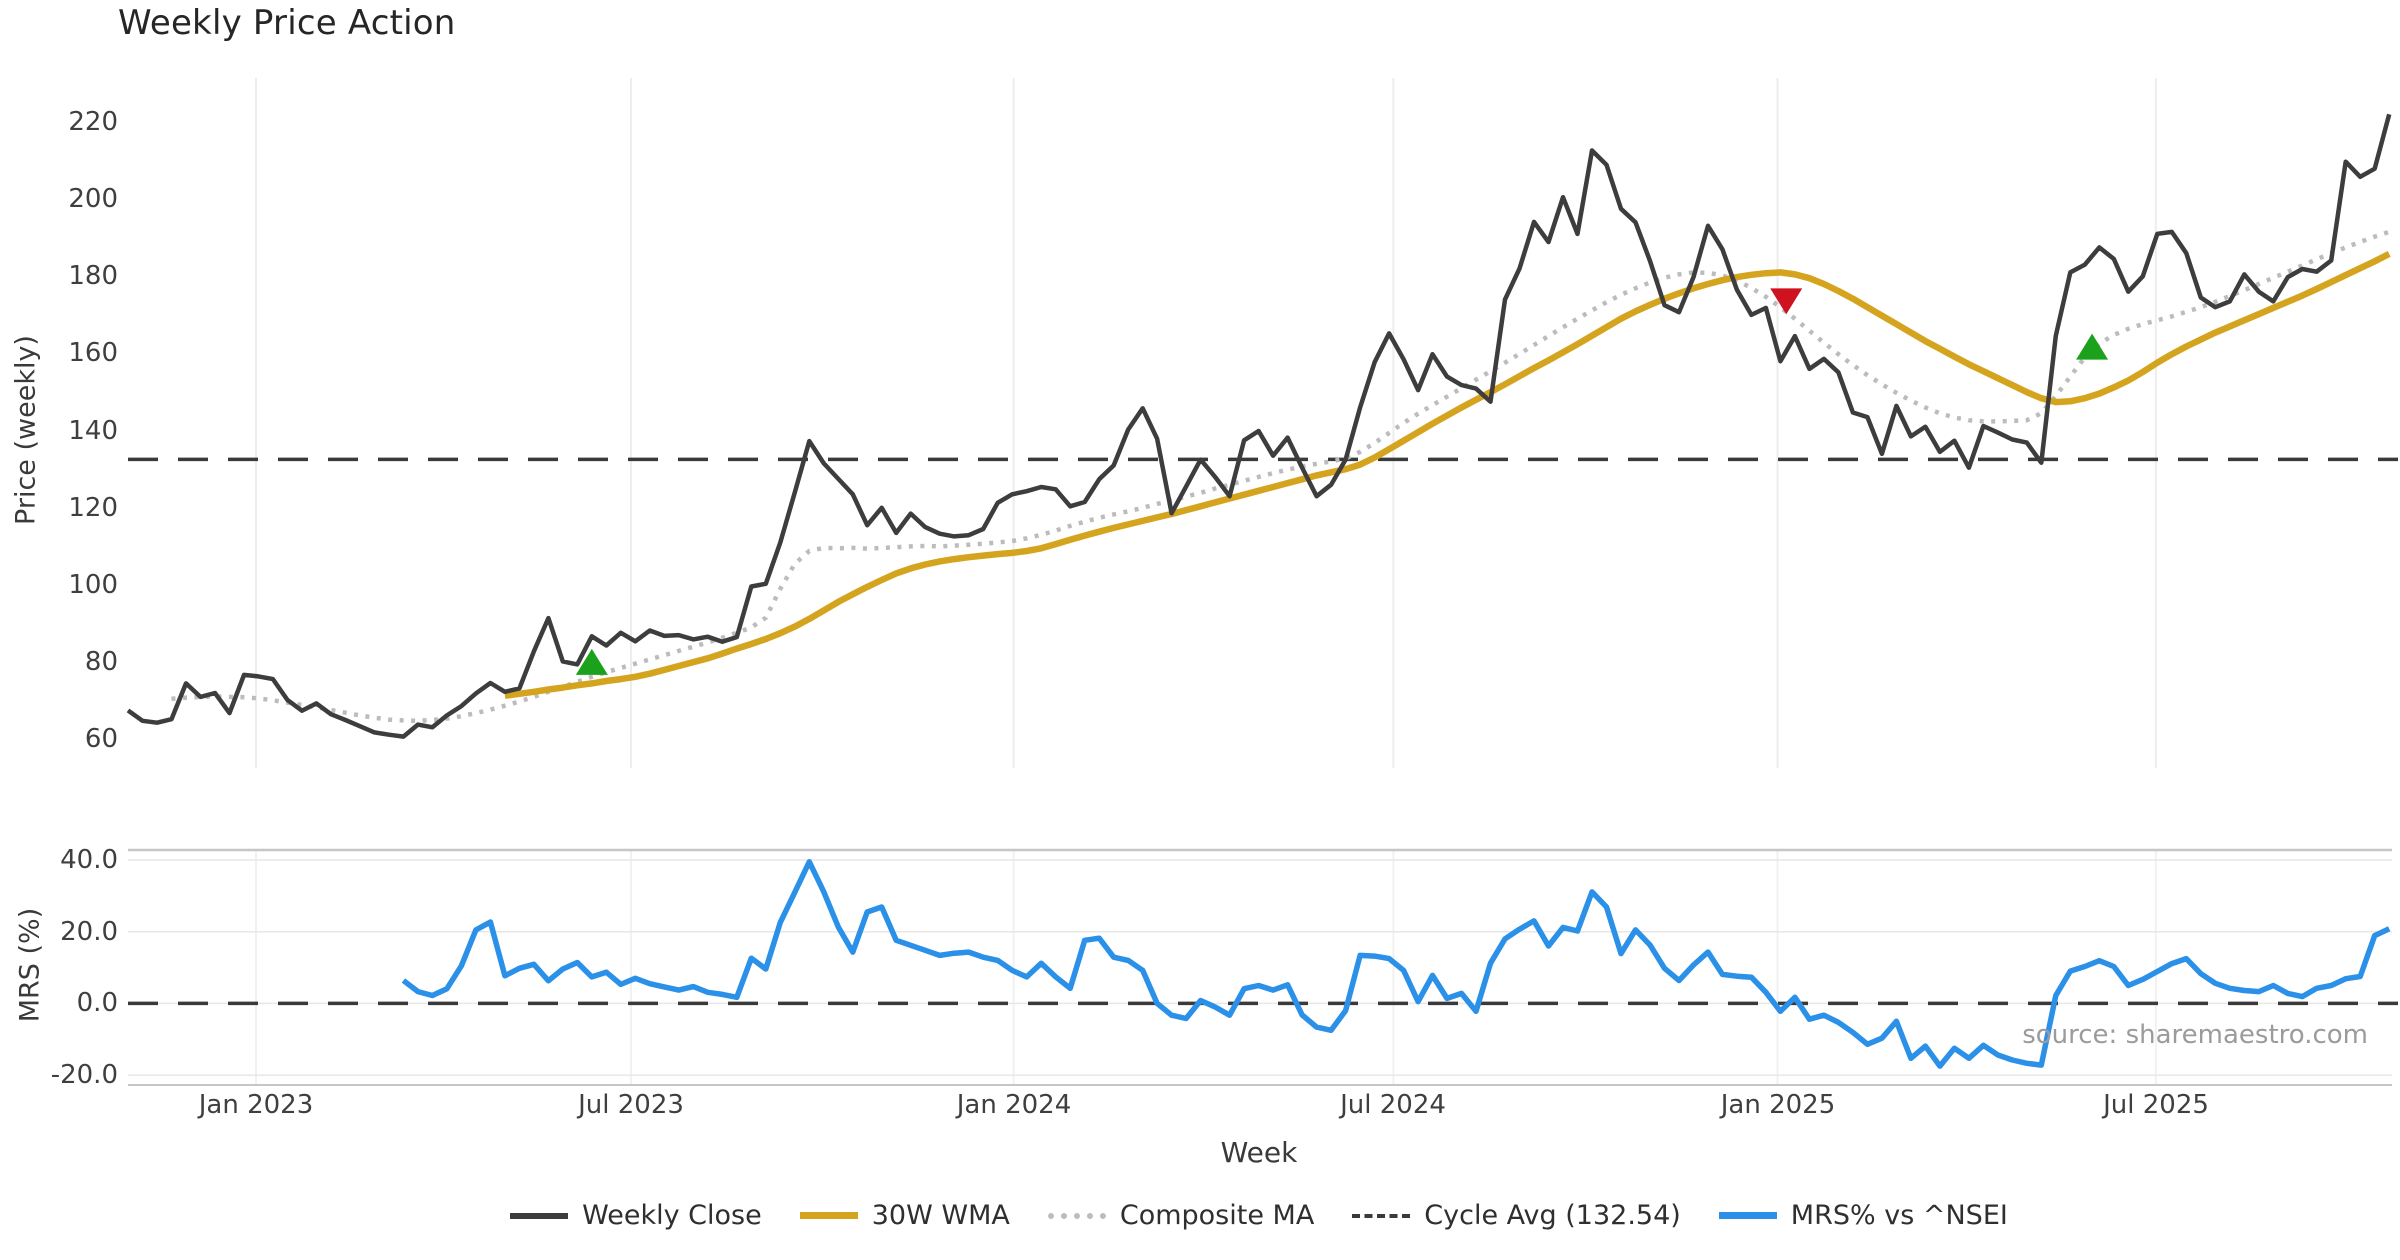  I want to click on legend-item: 30W WMA, so click(904, 1215).